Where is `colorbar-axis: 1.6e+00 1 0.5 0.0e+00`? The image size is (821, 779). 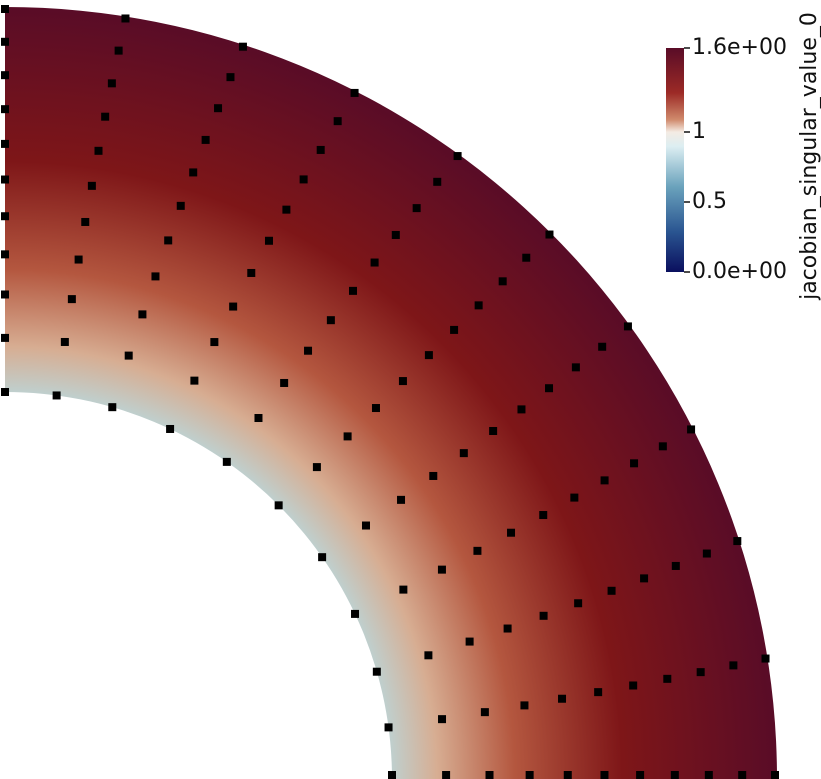 colorbar-axis: 1.6e+00 1 0.5 0.0e+00 is located at coordinates (735, 159).